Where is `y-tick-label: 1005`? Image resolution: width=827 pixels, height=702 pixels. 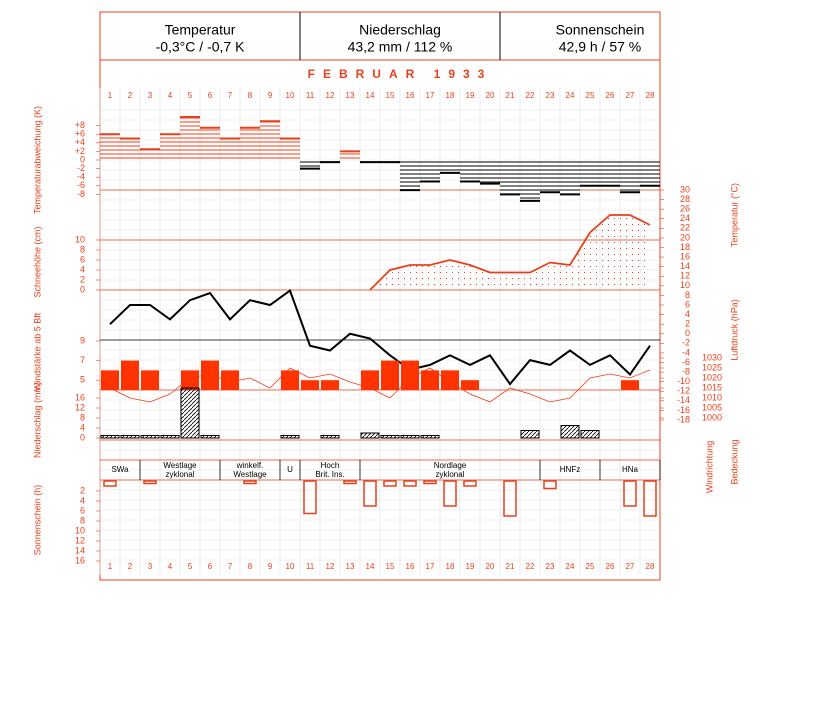
y-tick-label: 1005 is located at coordinates (712, 407).